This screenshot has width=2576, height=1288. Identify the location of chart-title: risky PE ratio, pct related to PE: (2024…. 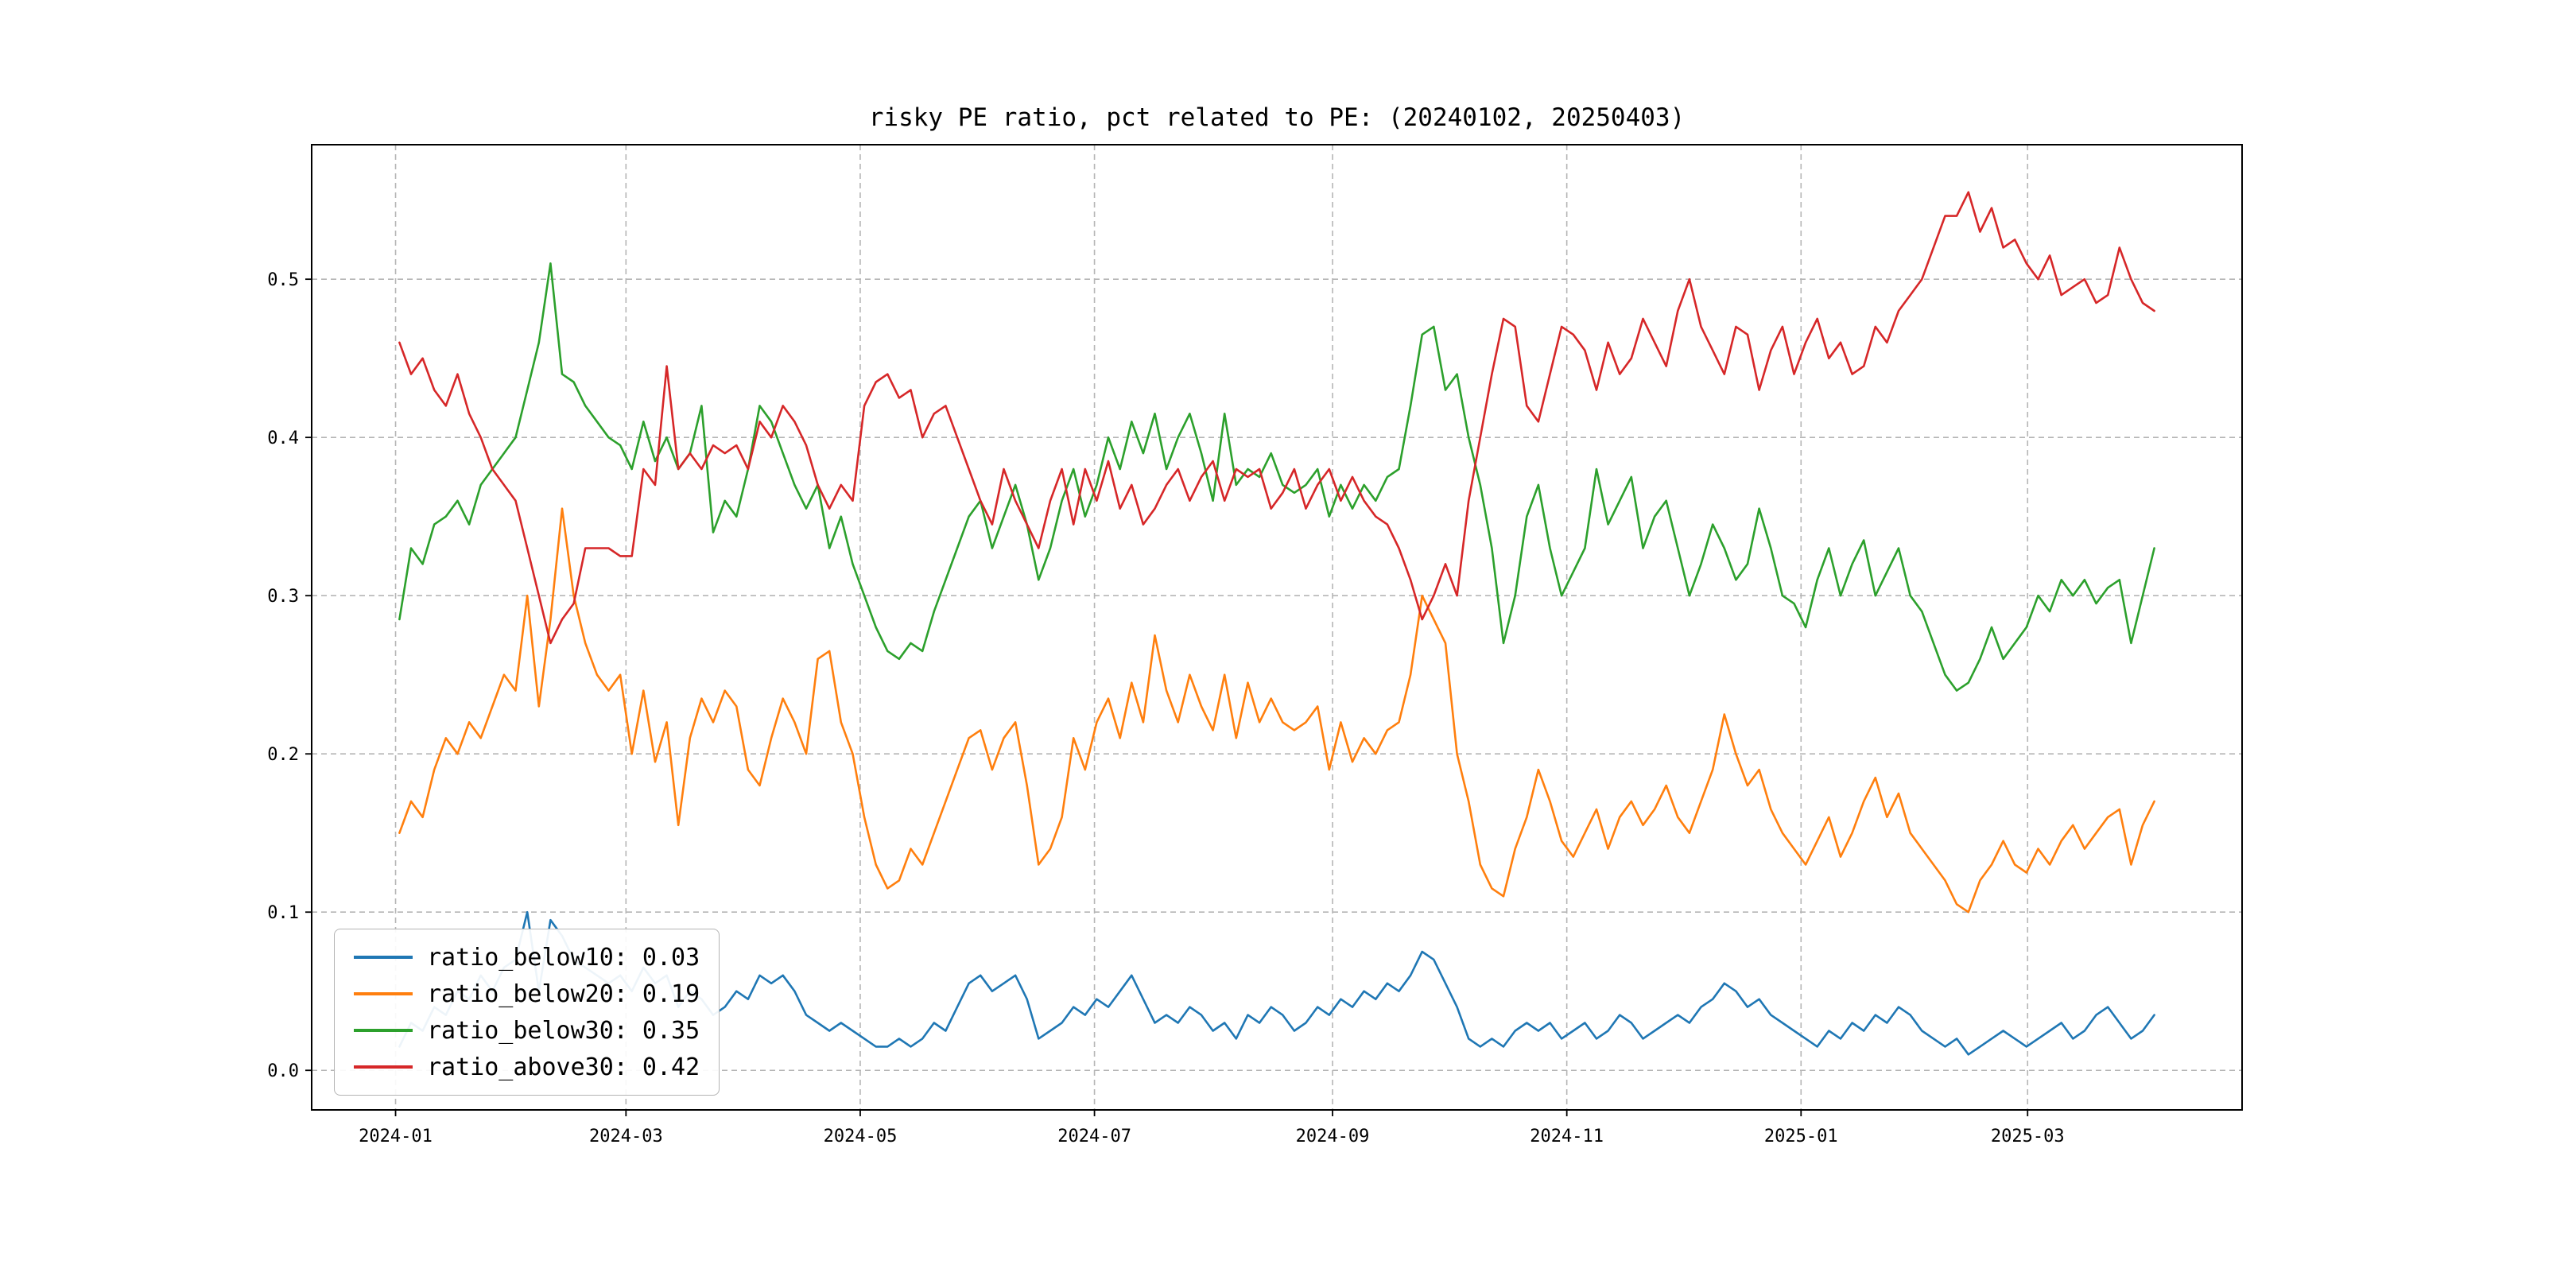
(1277, 118).